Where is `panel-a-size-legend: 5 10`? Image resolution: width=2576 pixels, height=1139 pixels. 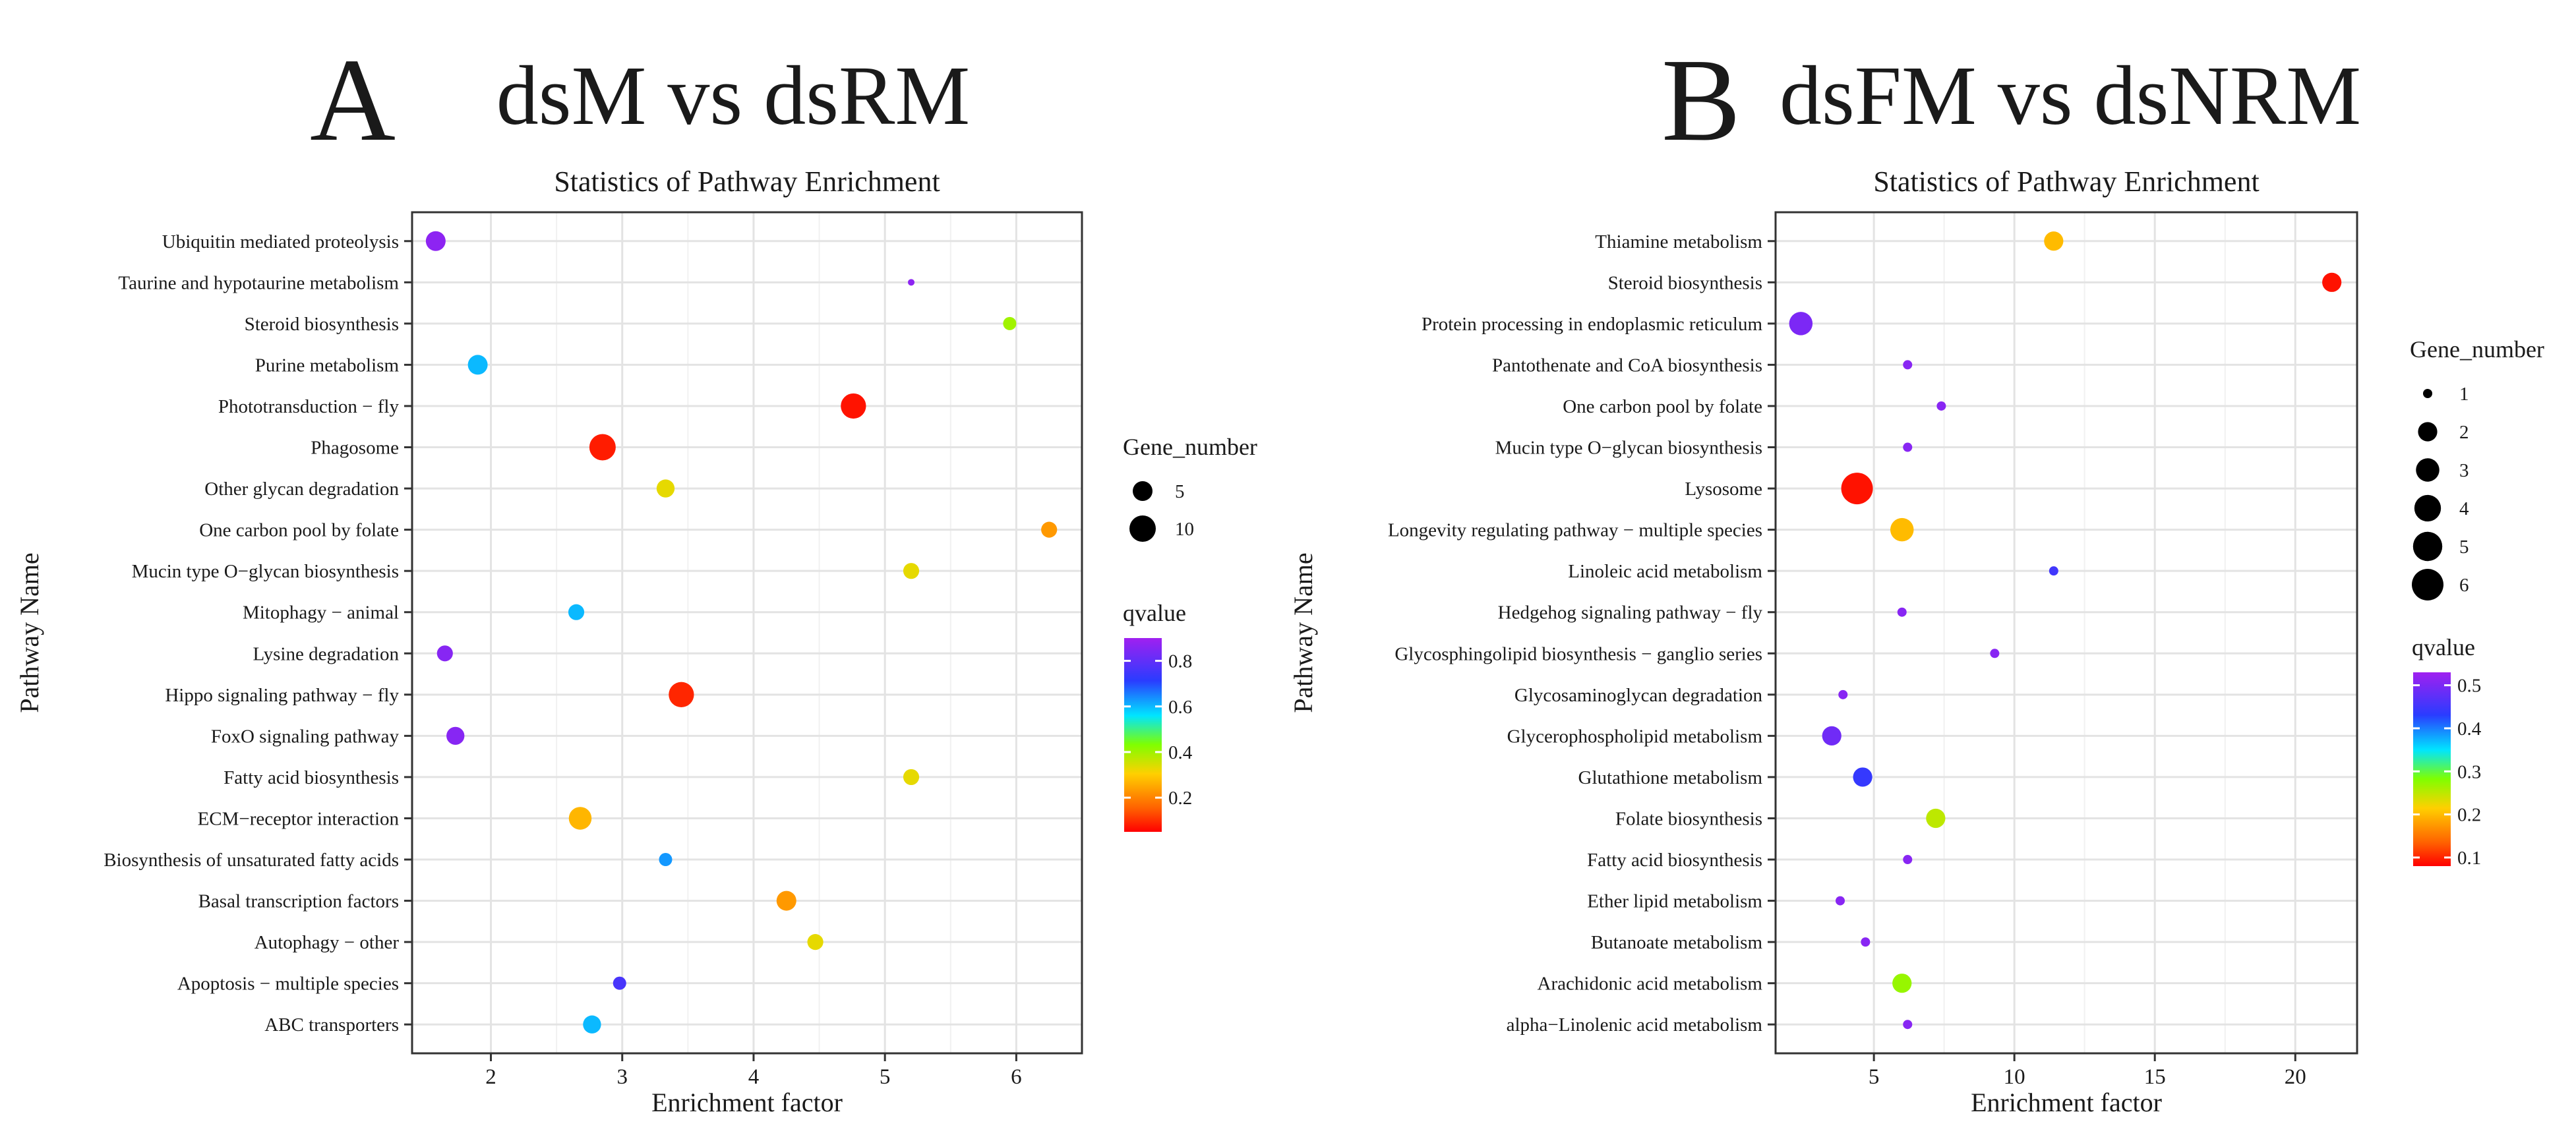 panel-a-size-legend: 5 10 is located at coordinates (1161, 512).